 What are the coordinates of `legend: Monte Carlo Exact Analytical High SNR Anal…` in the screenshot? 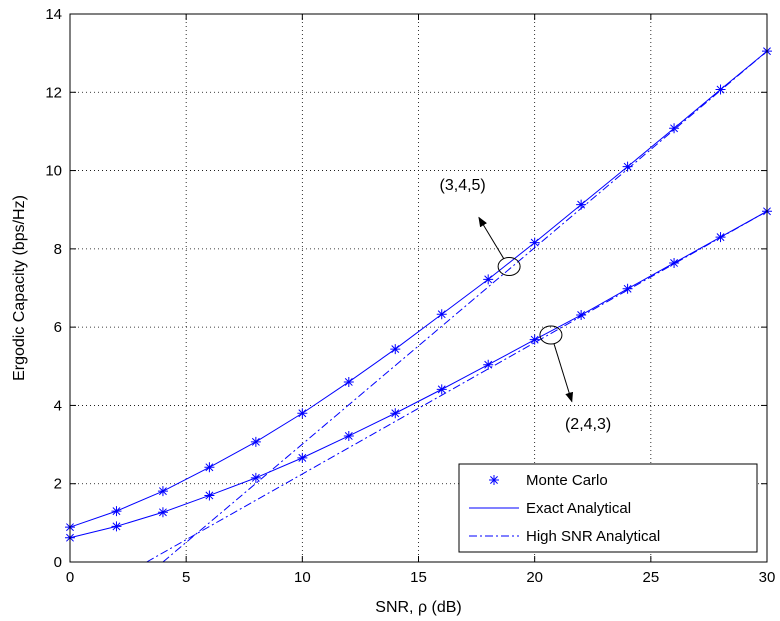 It's located at (608, 508).